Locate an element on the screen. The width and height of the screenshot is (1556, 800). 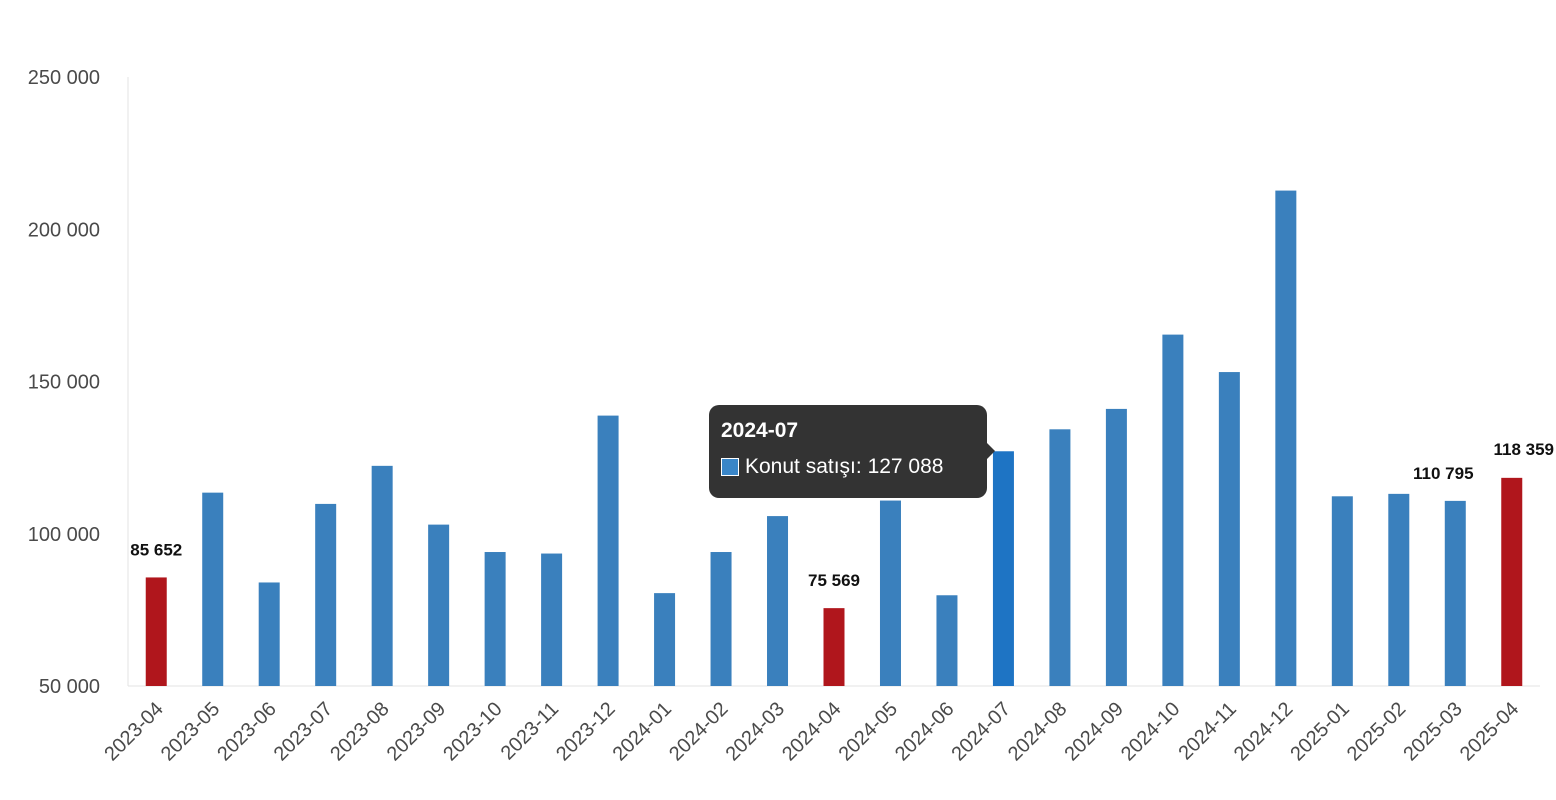
x-tick-label: 2023-11 is located at coordinates (530, 731).